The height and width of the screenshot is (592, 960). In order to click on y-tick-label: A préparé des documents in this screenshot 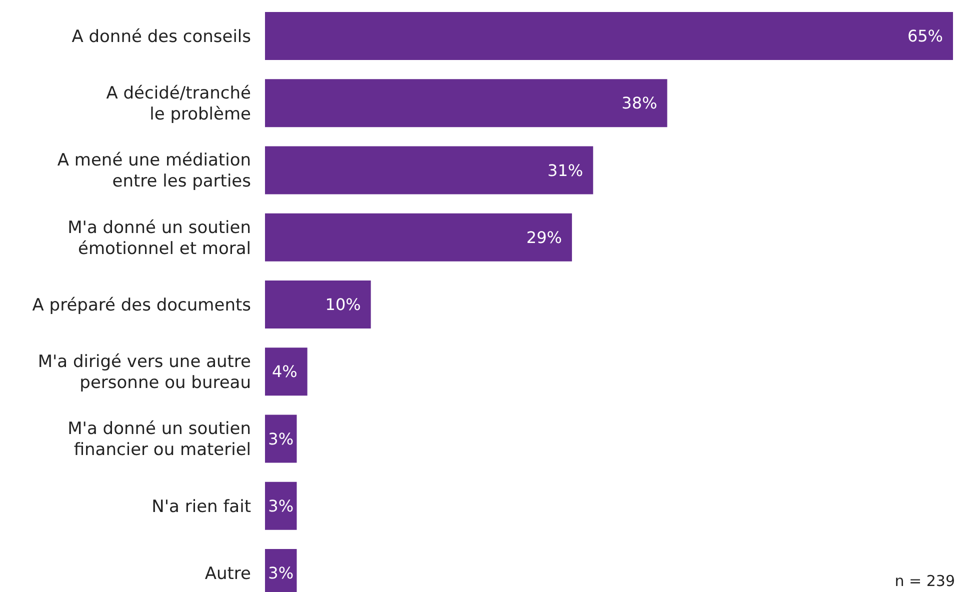, I will do `click(142, 305)`.